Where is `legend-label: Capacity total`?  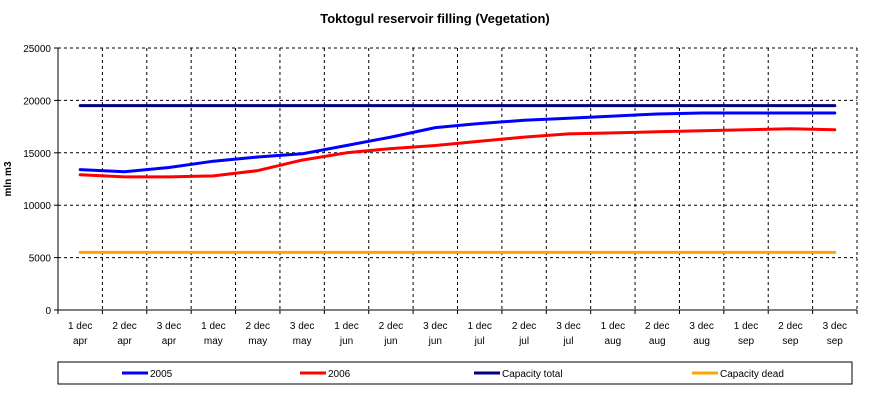
legend-label: Capacity total is located at coordinates (532, 374).